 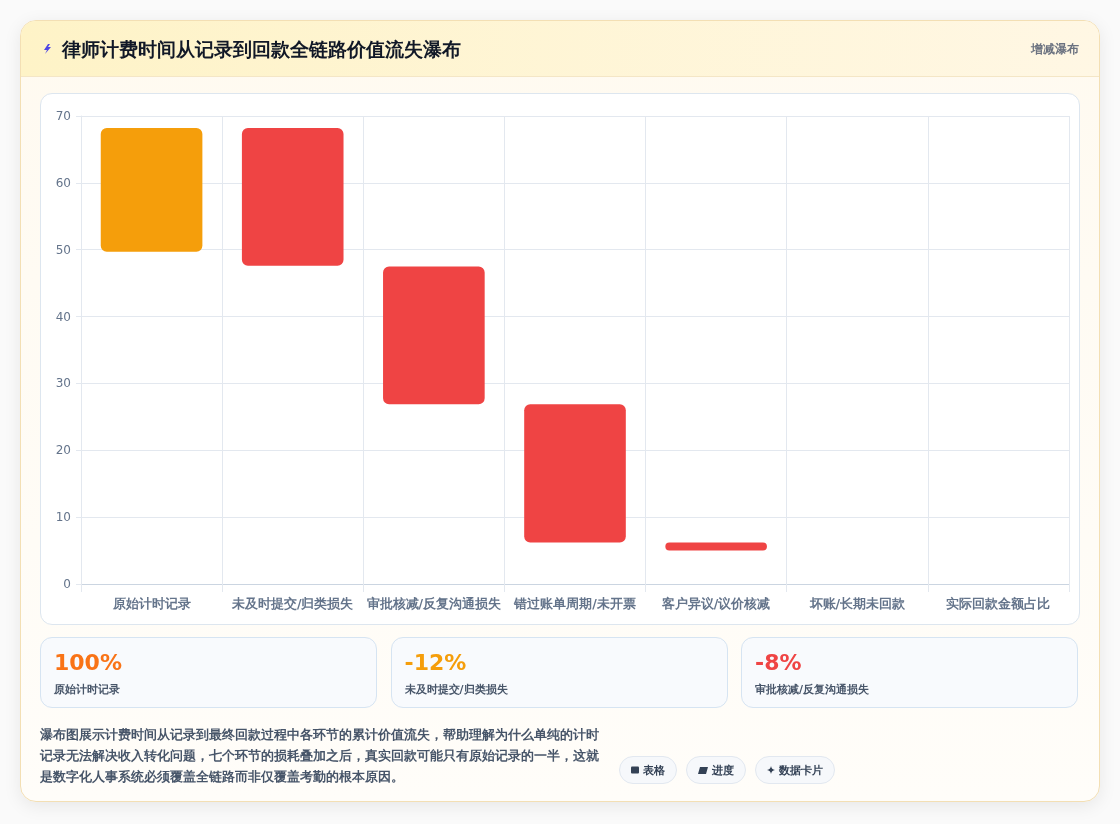 What do you see at coordinates (63, 182) in the screenshot?
I see `y-tick-label: 60` at bounding box center [63, 182].